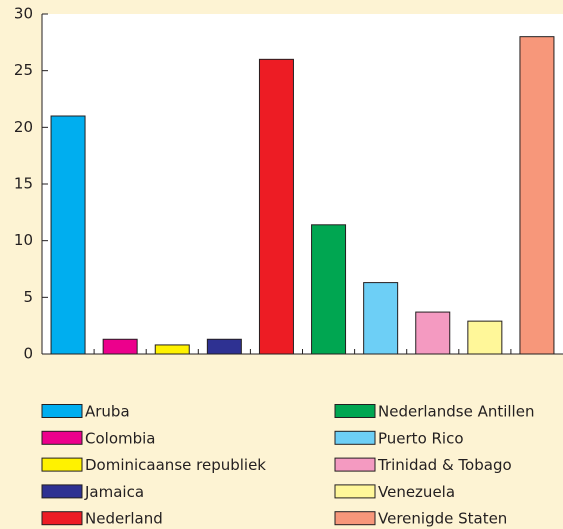 The width and height of the screenshot is (563, 529). Describe the element at coordinates (416, 492) in the screenshot. I see `legend-label: Venezuela` at that location.